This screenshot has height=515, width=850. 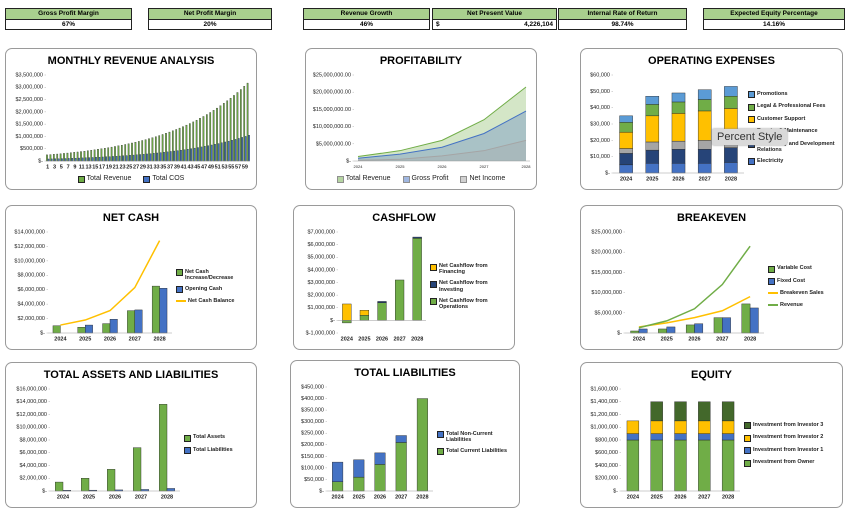 What do you see at coordinates (417, 339) in the screenshot?
I see `x-tick-label: 2028` at bounding box center [417, 339].